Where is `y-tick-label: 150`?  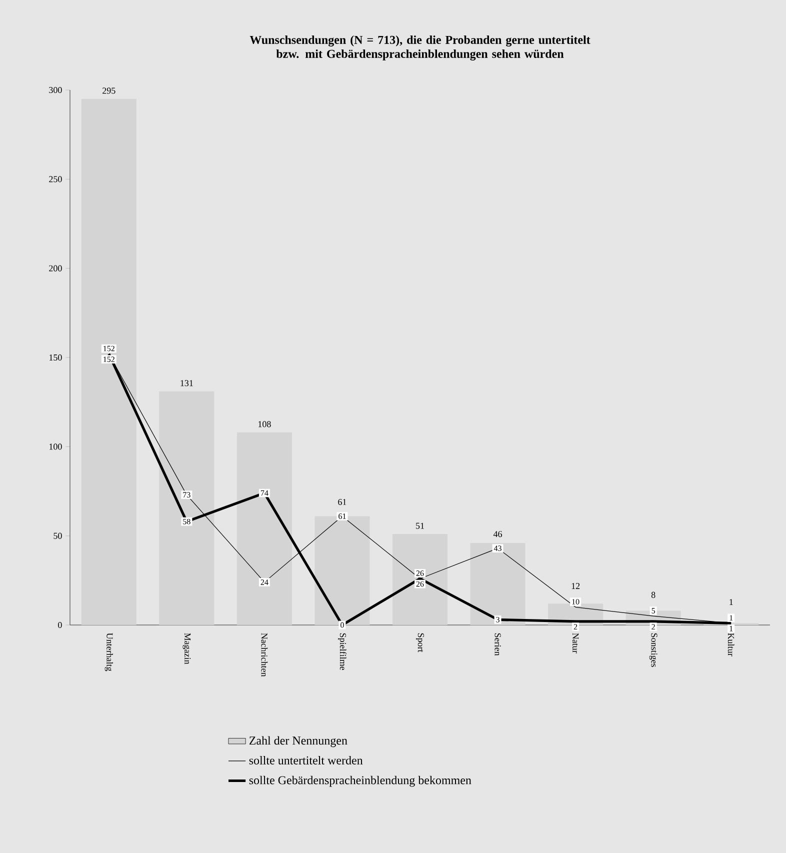 y-tick-label: 150 is located at coordinates (55, 357).